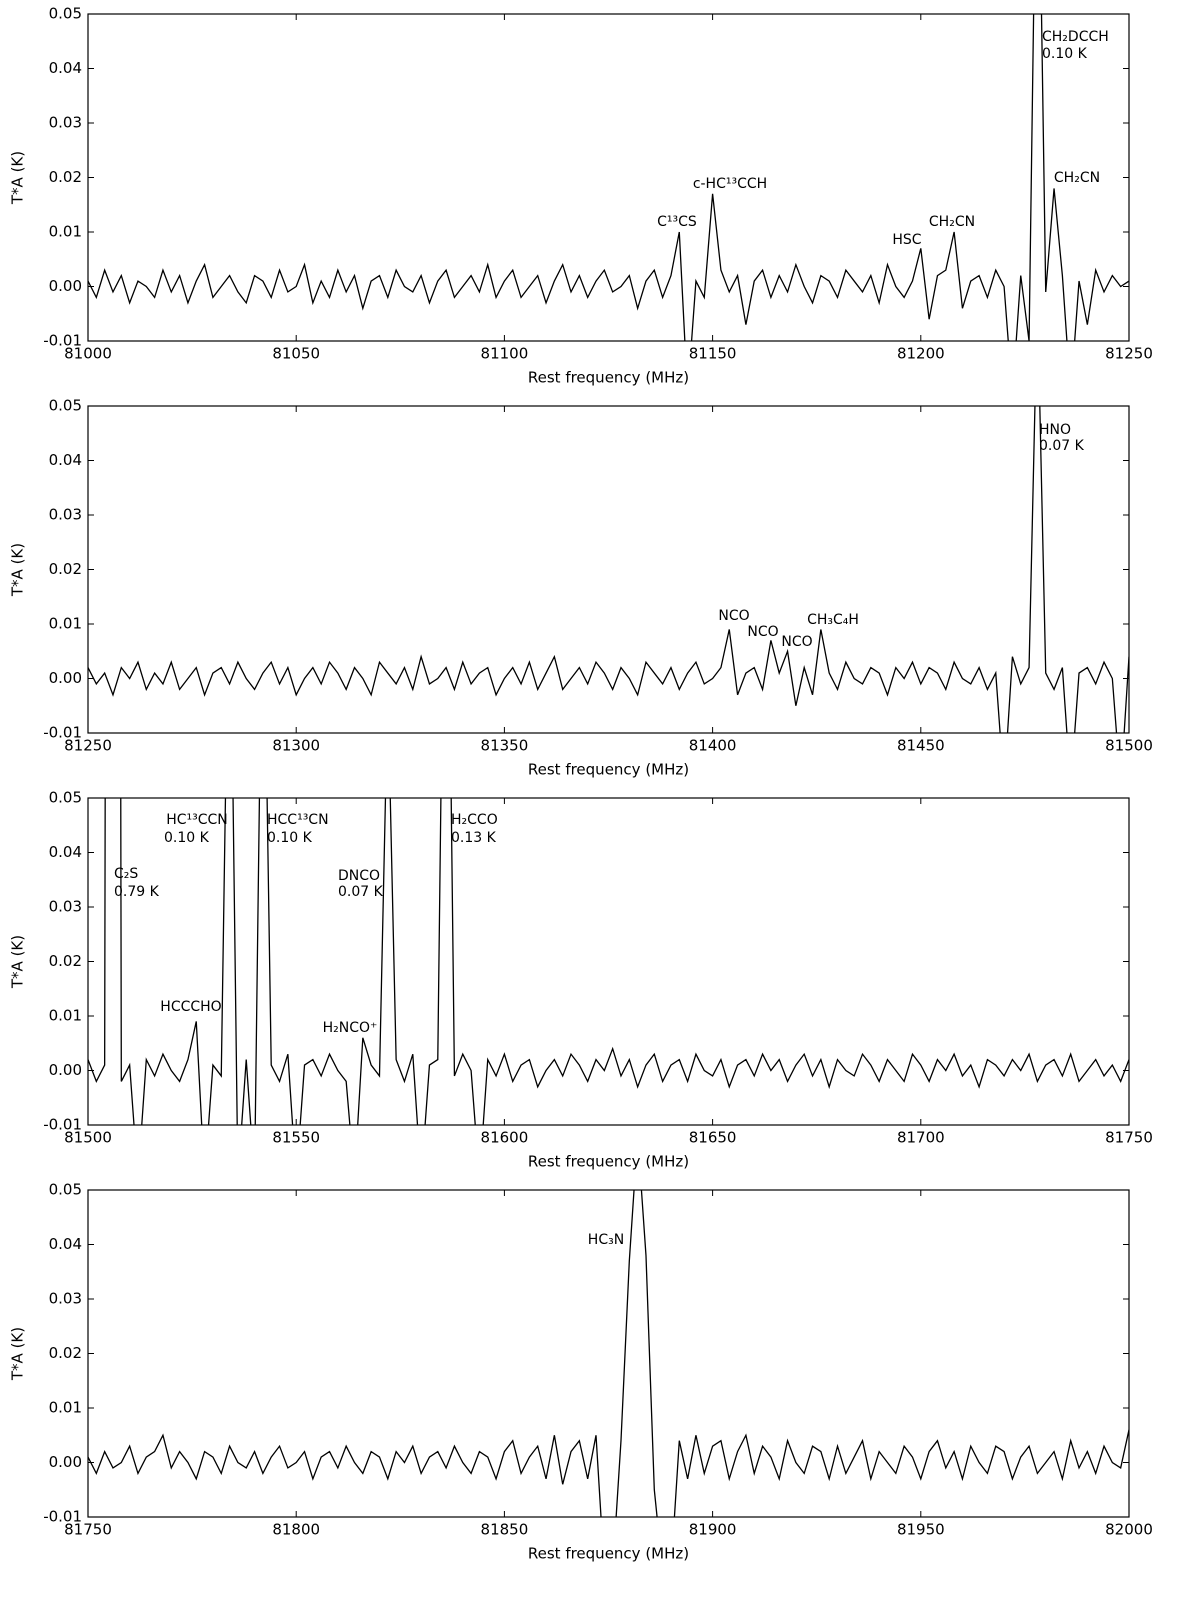 The image size is (1200, 1622). What do you see at coordinates (730, 184) in the screenshot?
I see `line-annotation: c-HC¹³CCH` at bounding box center [730, 184].